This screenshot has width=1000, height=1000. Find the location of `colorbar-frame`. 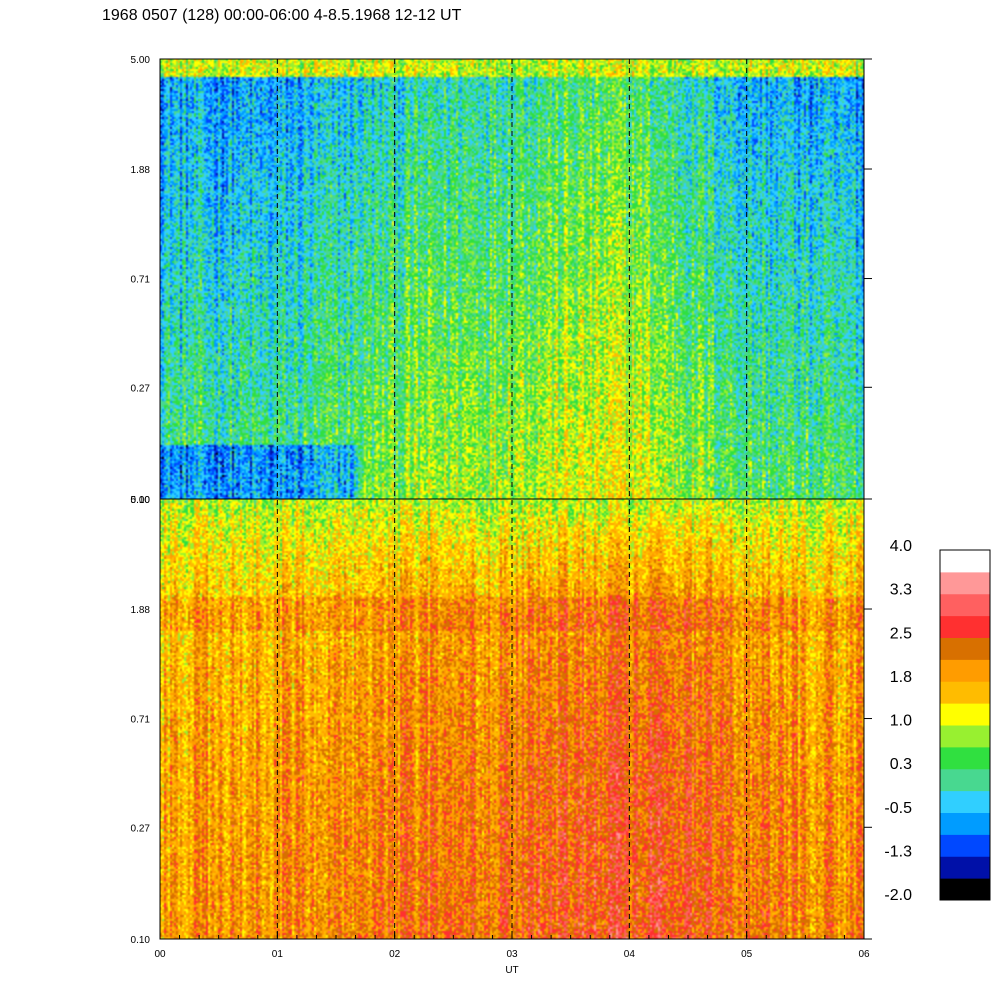

colorbar-frame is located at coordinates (965, 725).